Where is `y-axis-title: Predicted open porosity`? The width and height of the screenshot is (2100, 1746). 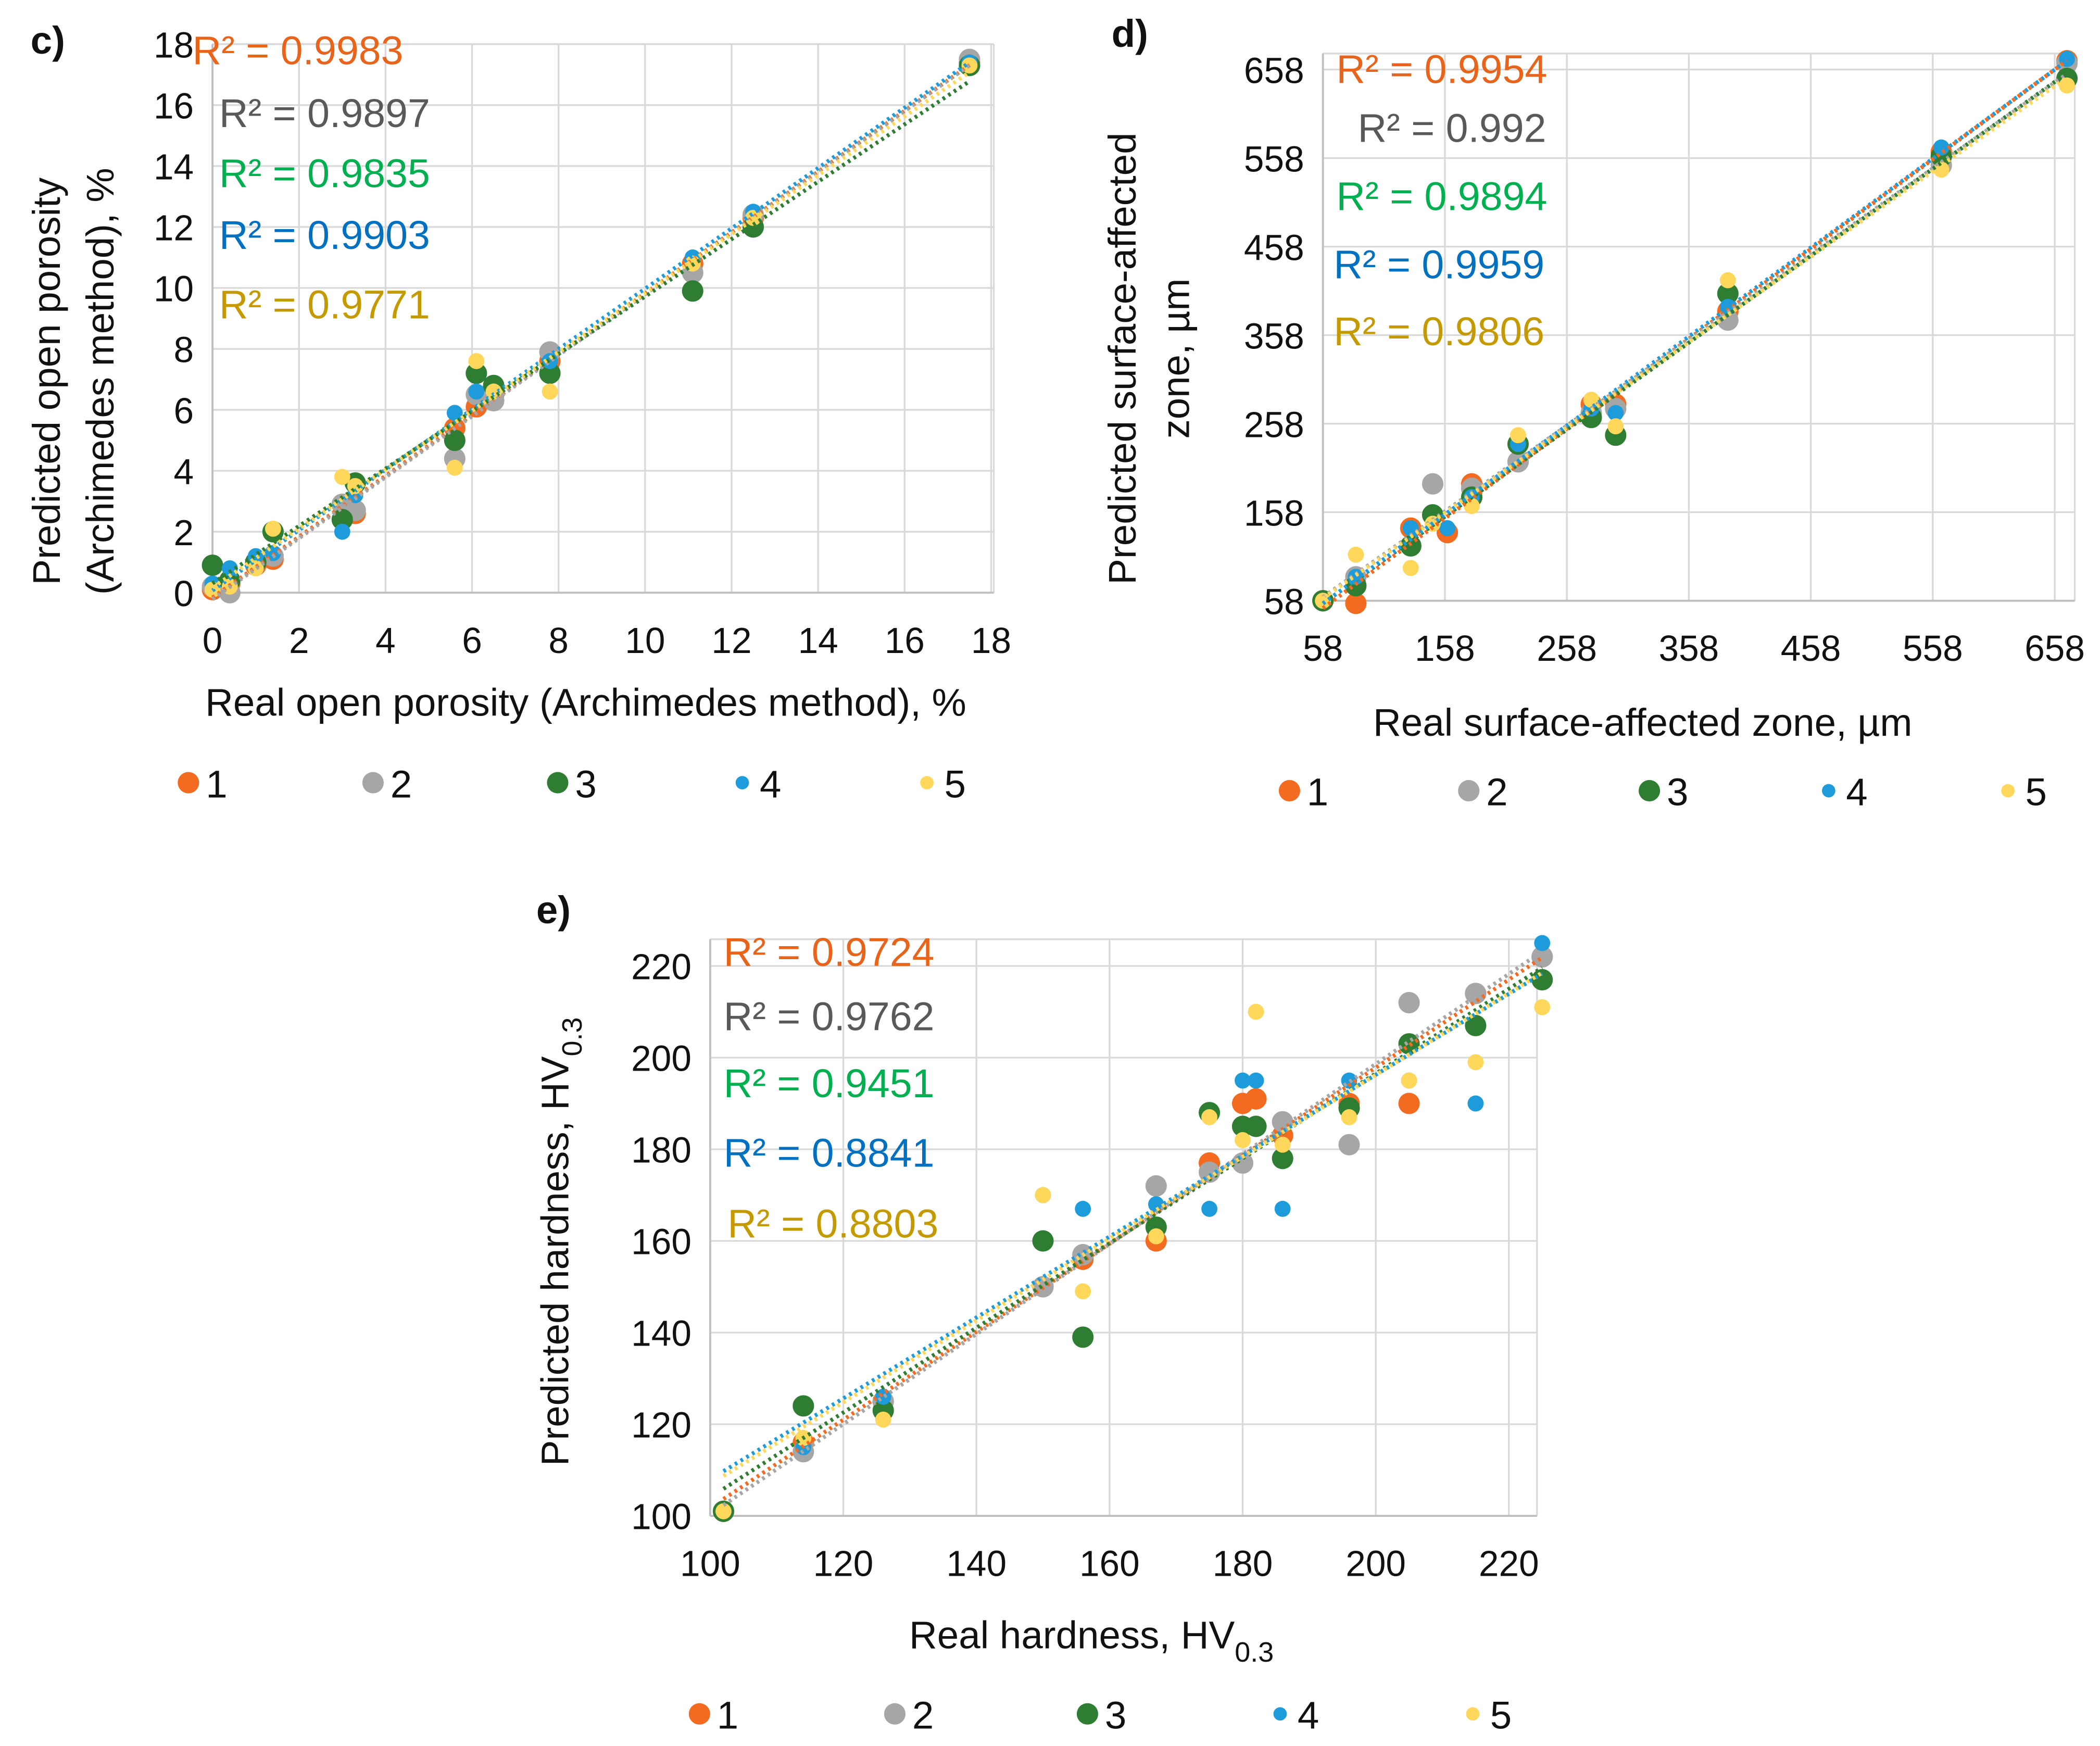 y-axis-title: Predicted open porosity is located at coordinates (46, 381).